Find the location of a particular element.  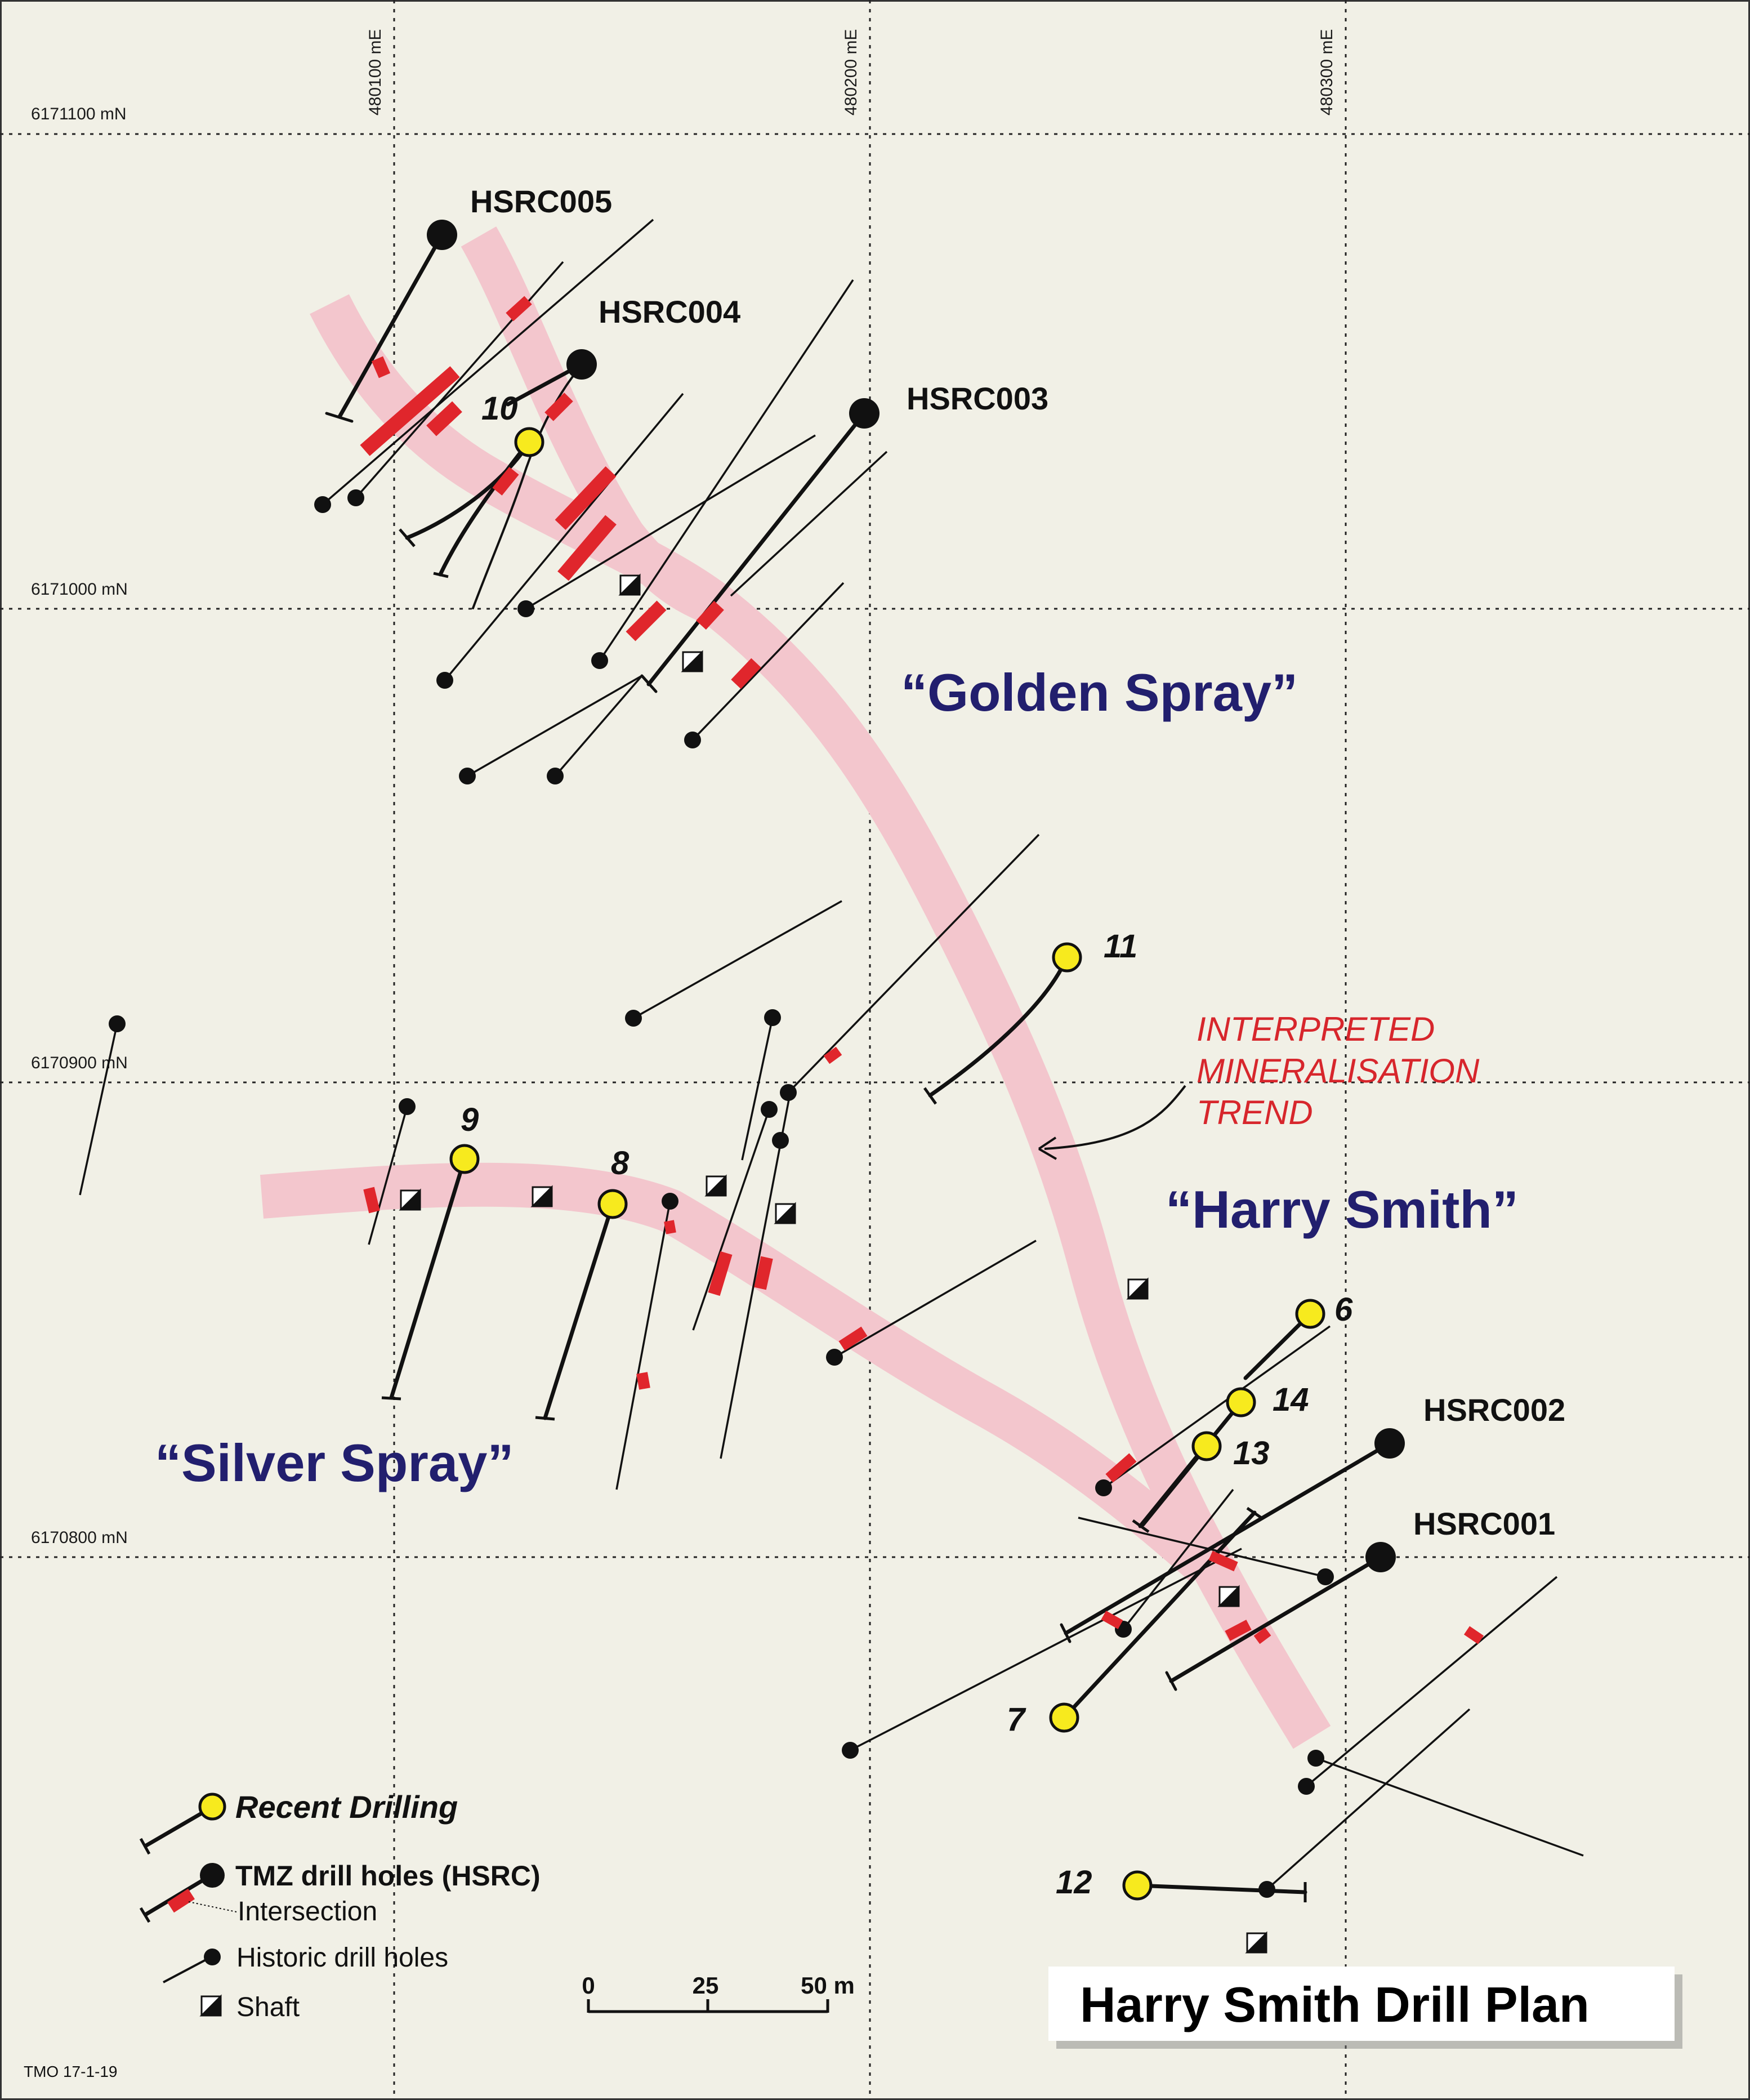

historic-curved-trace is located at coordinates (527, 486).